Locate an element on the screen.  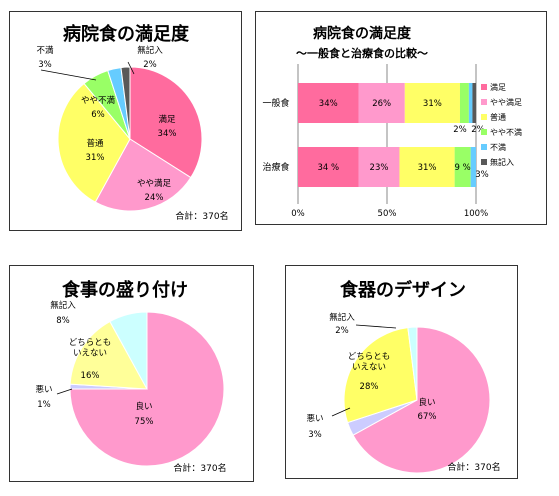
slice-value-label: 75% is located at coordinates (144, 422).